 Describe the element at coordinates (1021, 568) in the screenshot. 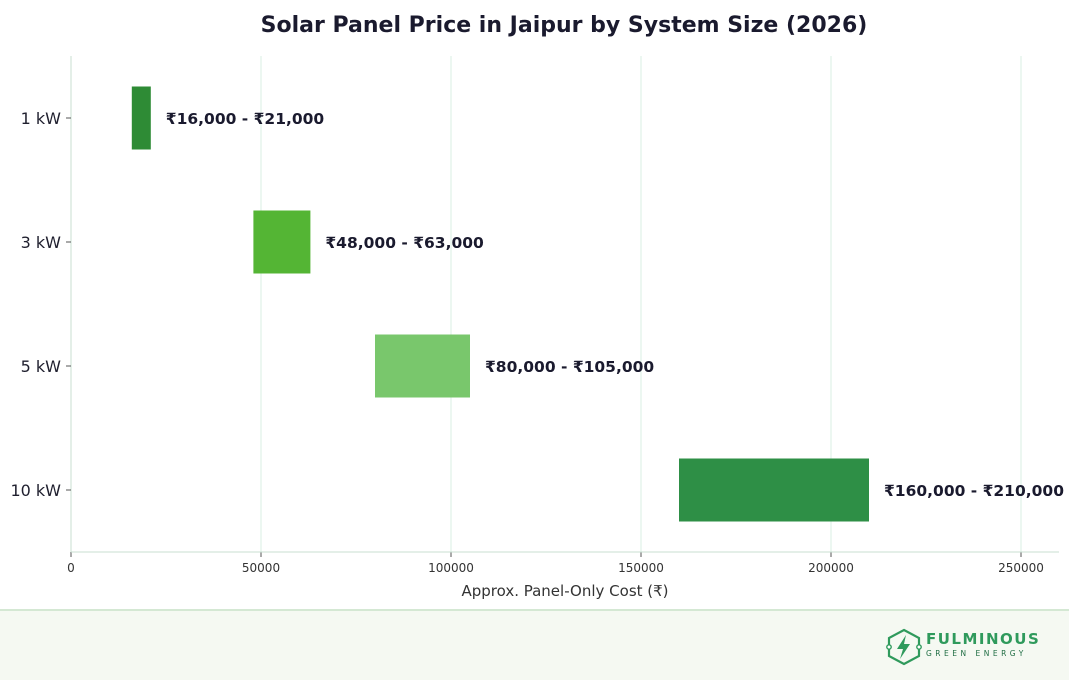

I see `x-tick-label: 250000` at that location.